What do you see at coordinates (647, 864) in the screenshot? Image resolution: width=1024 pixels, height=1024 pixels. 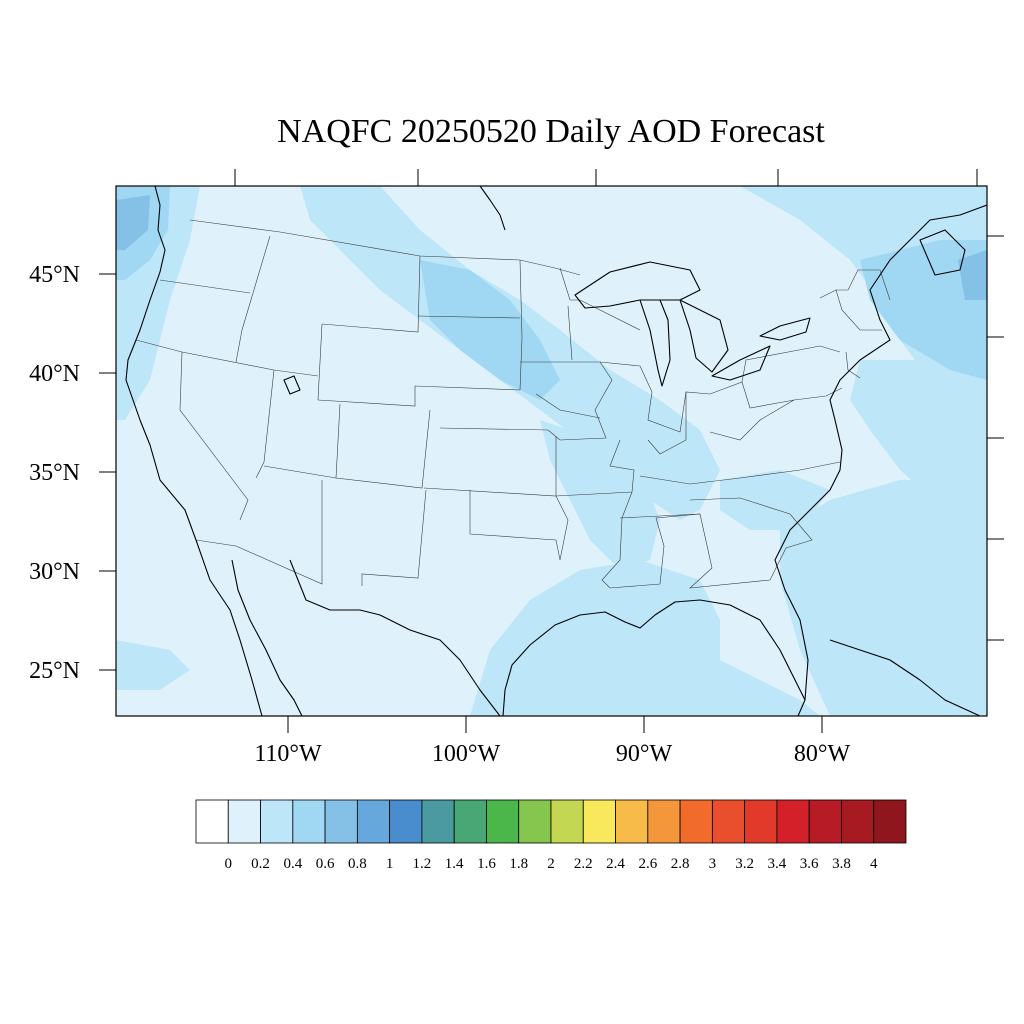 I see `colorbar-label: 2.6` at bounding box center [647, 864].